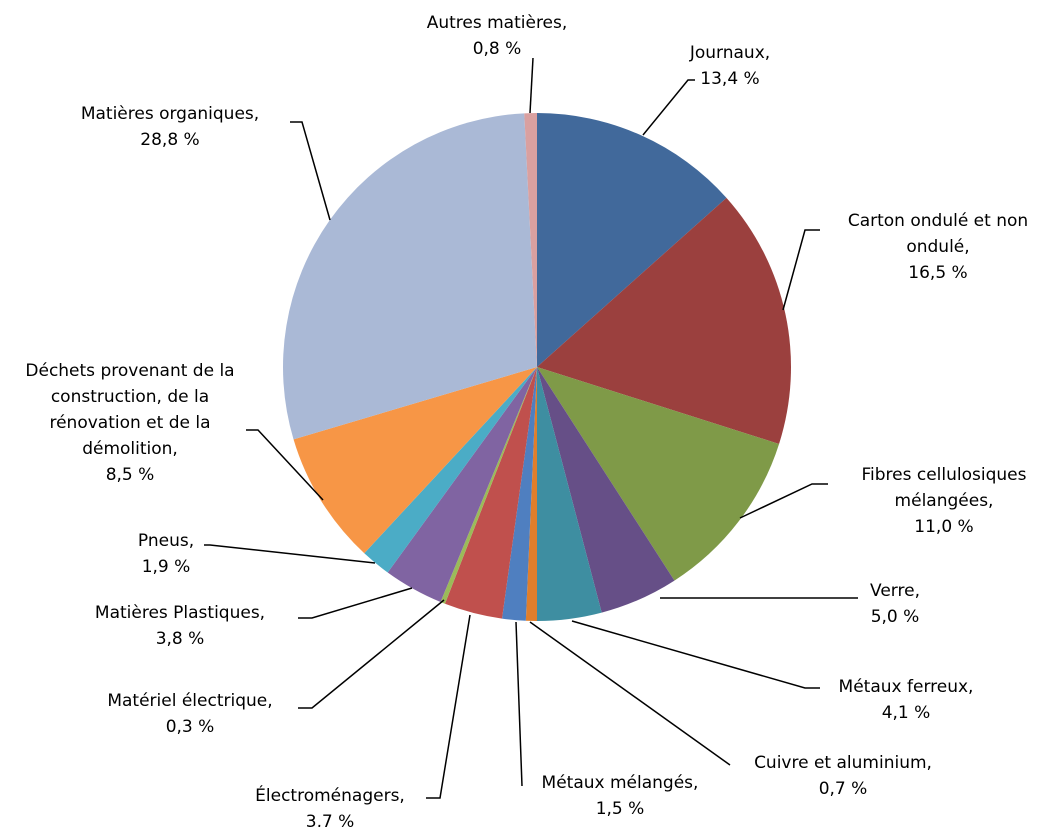 The width and height of the screenshot is (1053, 827). What do you see at coordinates (166, 554) in the screenshot?
I see `slice-label: Pneus, 1,9 %` at bounding box center [166, 554].